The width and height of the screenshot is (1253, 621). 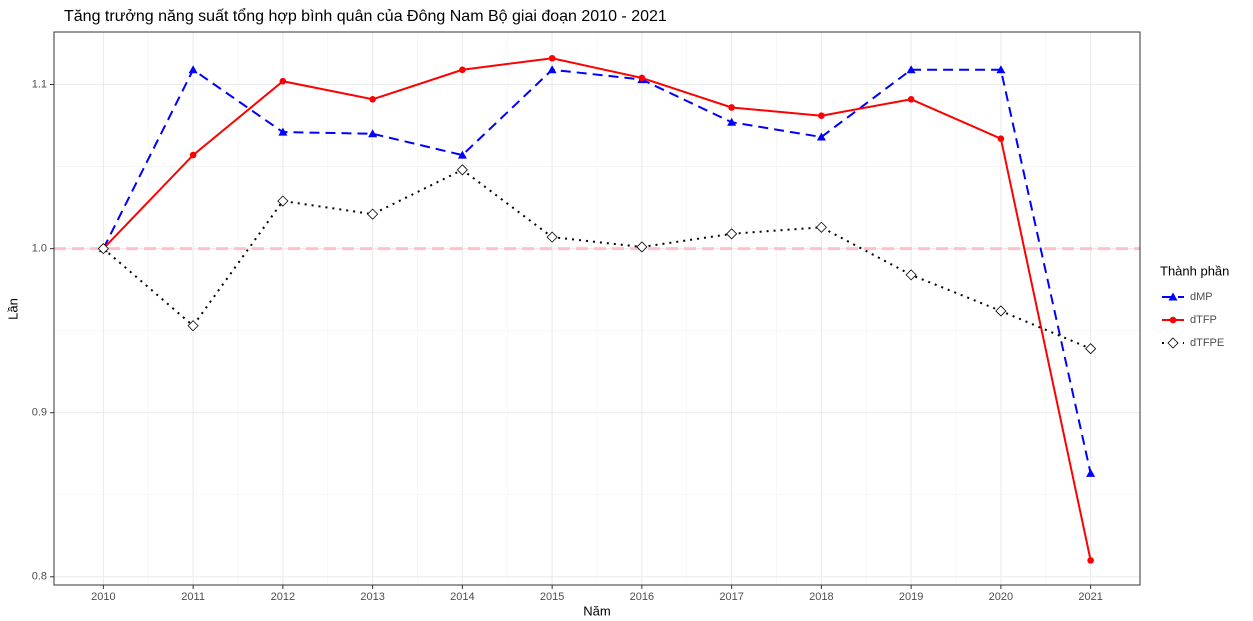 I want to click on x-tick-label: 2010, so click(x=103, y=597).